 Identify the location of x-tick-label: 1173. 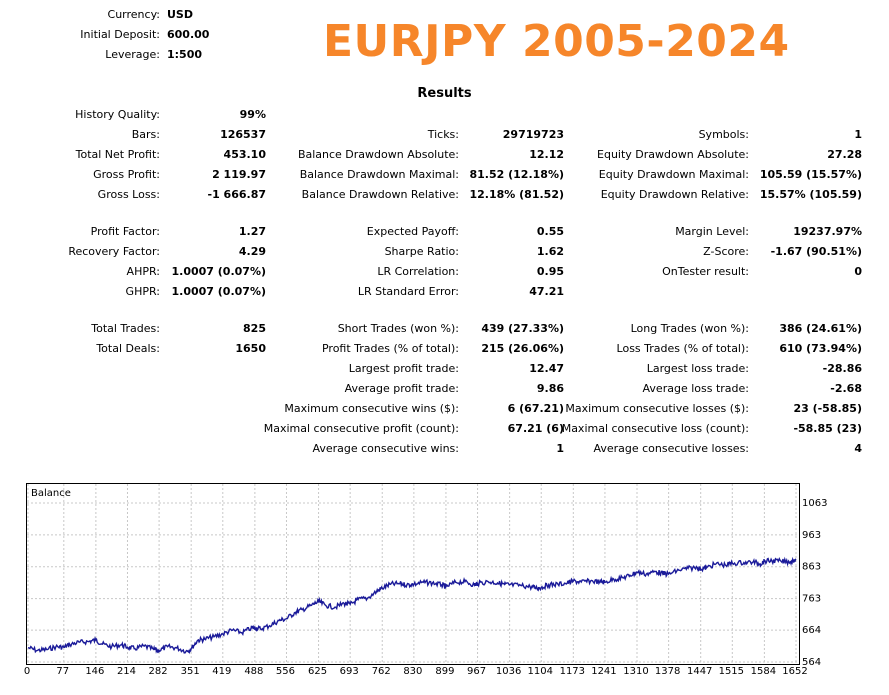
(572, 671).